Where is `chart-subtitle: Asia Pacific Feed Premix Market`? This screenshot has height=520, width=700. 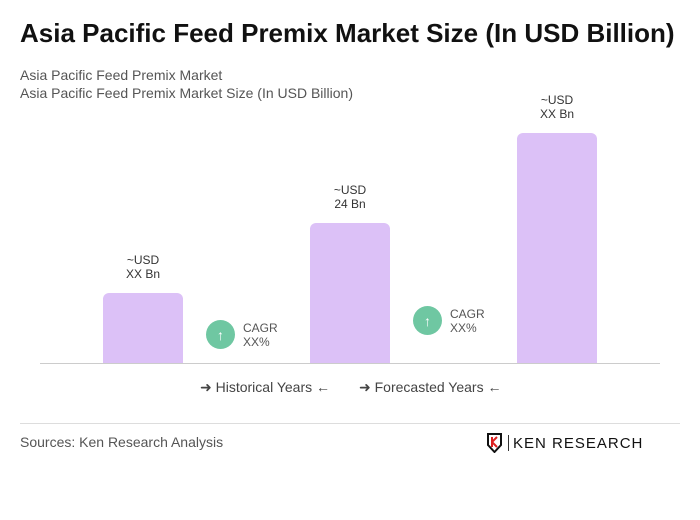 chart-subtitle: Asia Pacific Feed Premix Market is located at coordinates (121, 75).